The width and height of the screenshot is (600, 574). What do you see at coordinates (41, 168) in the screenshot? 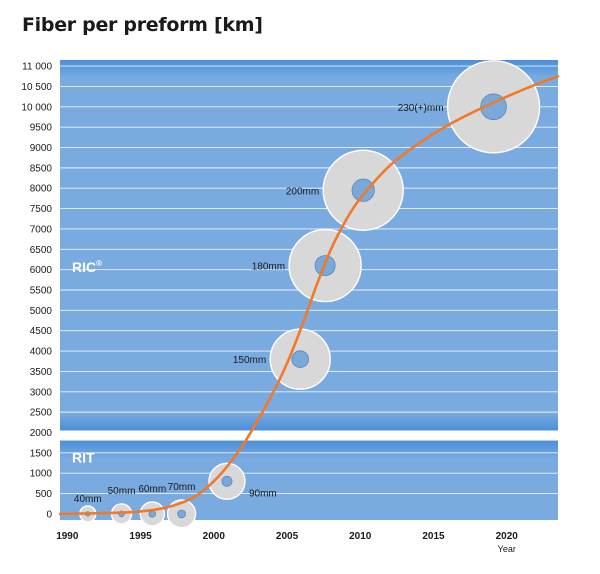
I see `y-tick-label-8500: 8500` at bounding box center [41, 168].